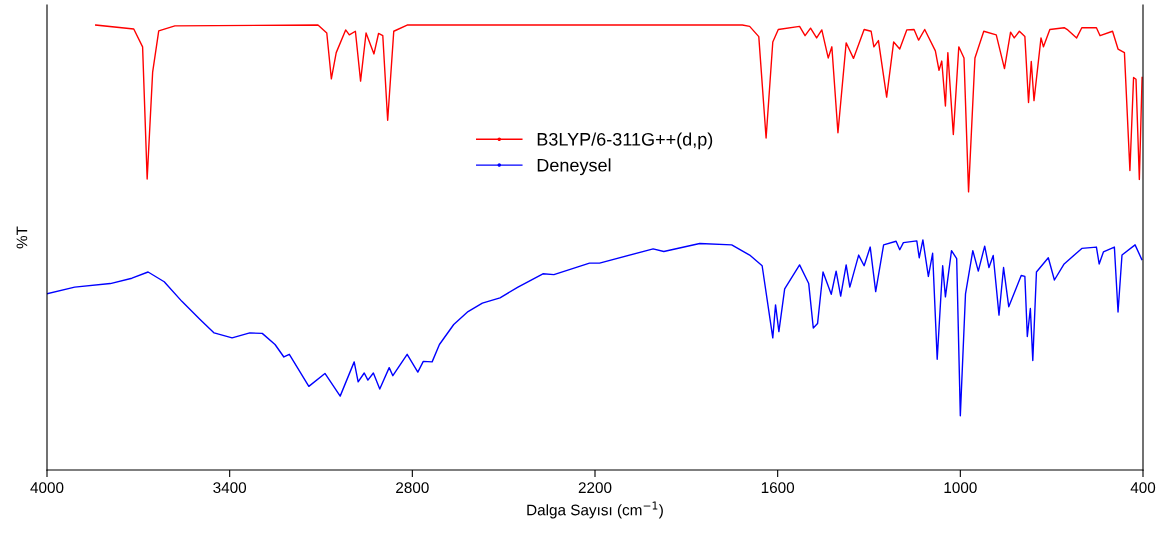 This screenshot has width=1175, height=549. Describe the element at coordinates (625, 141) in the screenshot. I see `legend-label: B3LYP/6-311G++(d,p)` at that location.